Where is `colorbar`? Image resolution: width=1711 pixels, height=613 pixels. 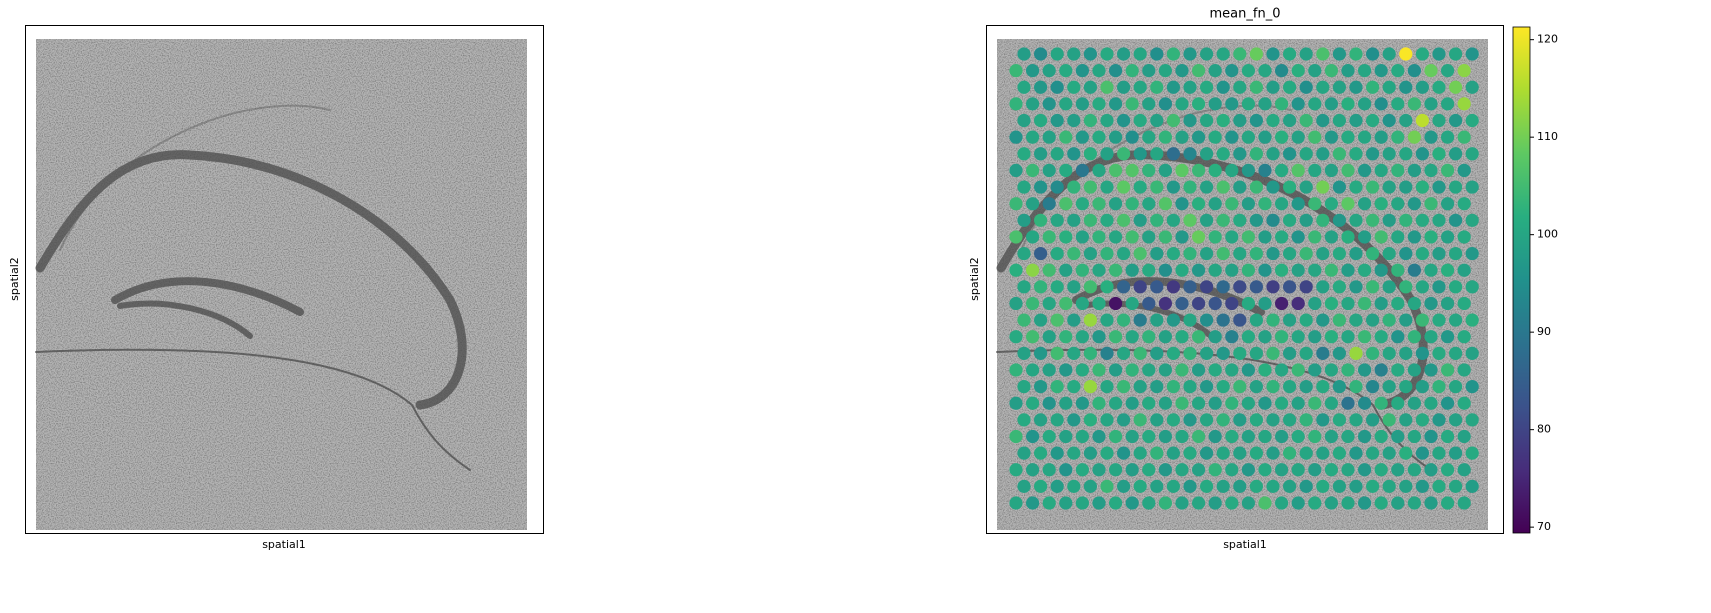
colorbar is located at coordinates (1521, 280).